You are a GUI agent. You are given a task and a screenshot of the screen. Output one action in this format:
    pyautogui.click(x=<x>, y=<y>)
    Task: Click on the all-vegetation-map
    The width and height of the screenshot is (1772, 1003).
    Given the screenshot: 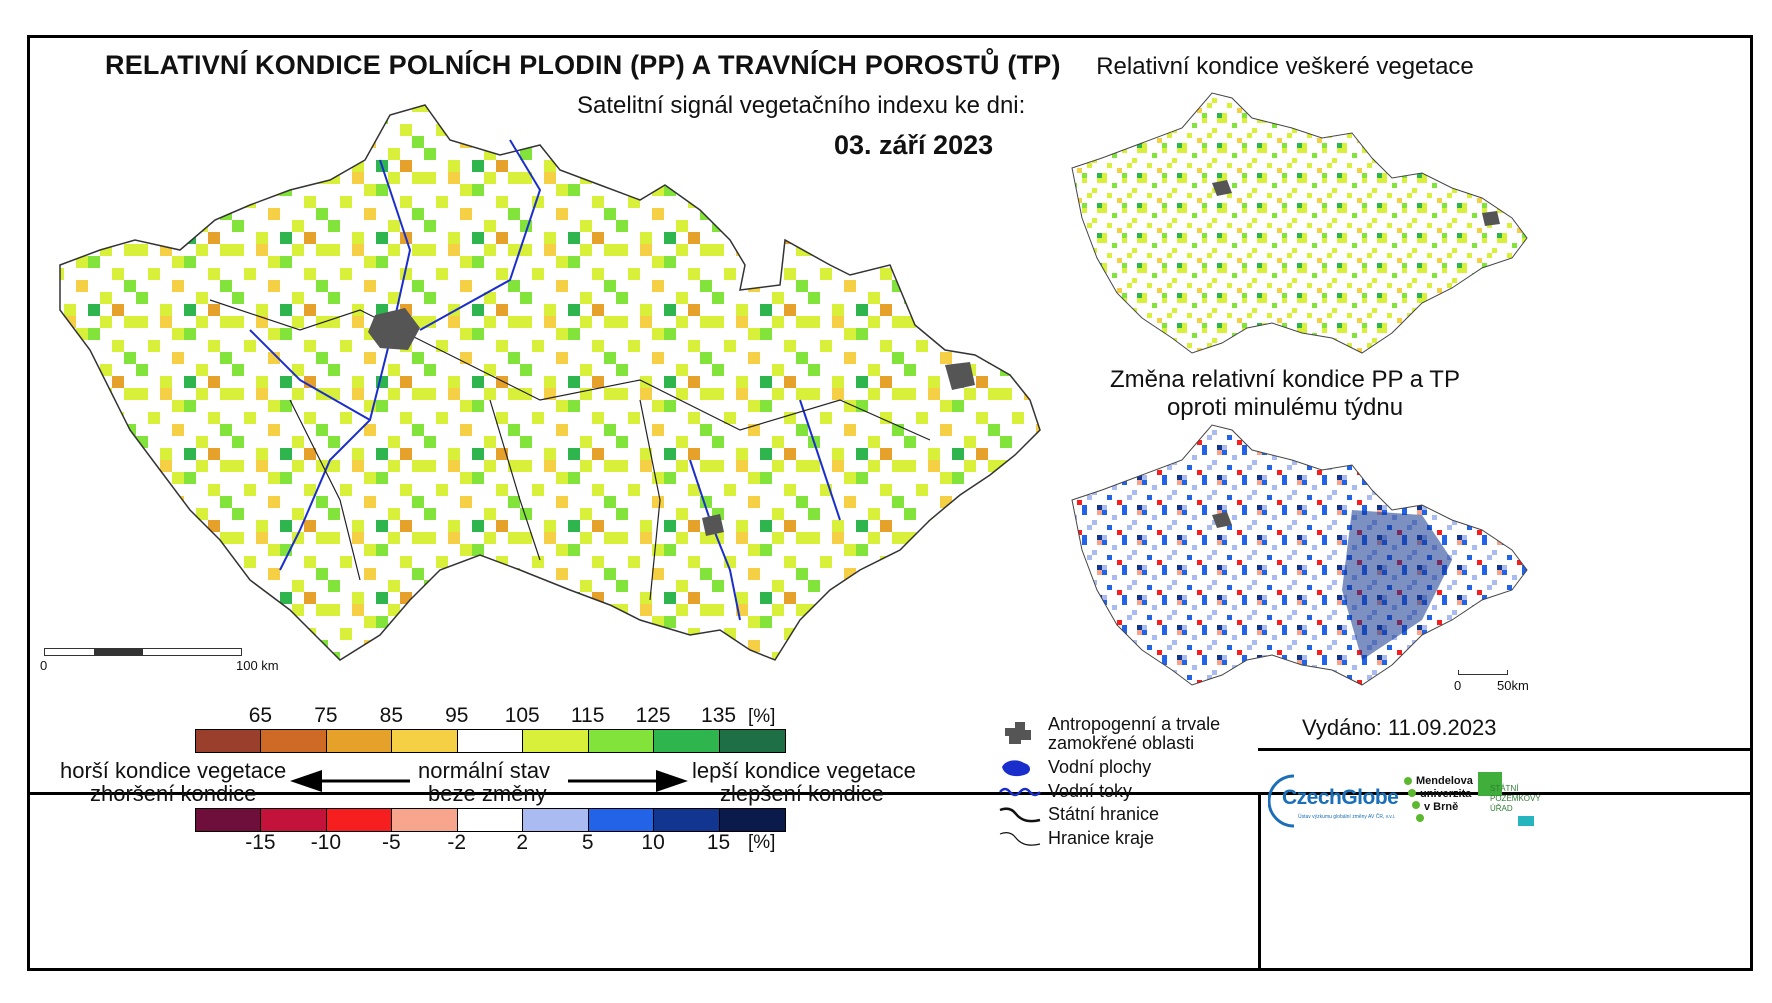 What is the action you would take?
    pyautogui.click(x=1299, y=223)
    